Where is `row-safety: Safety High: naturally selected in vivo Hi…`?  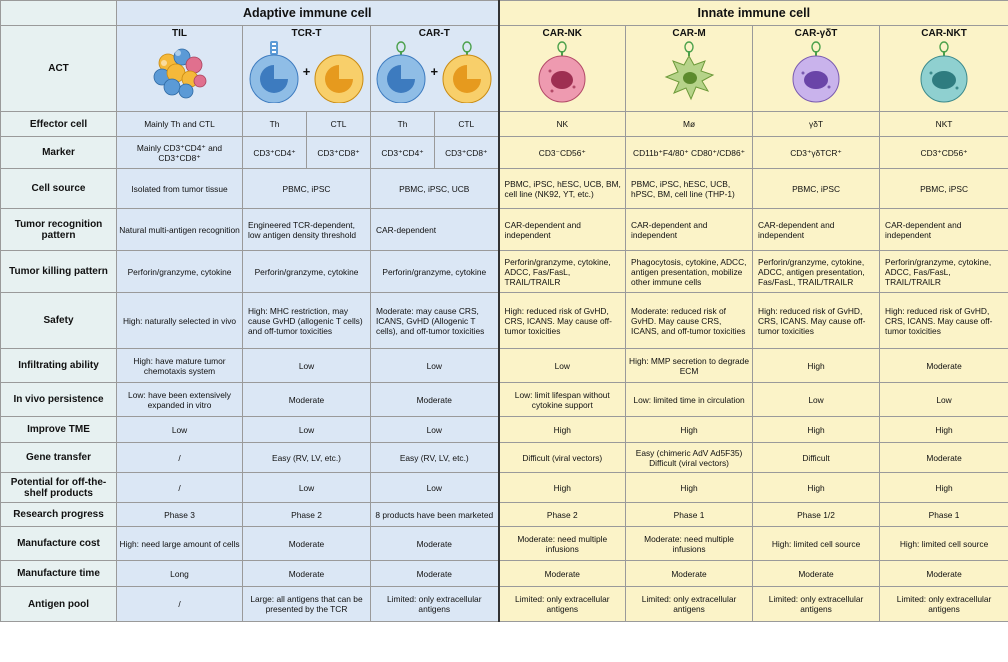 row-safety: Safety High: naturally selected in vivo Hi… is located at coordinates (504, 320).